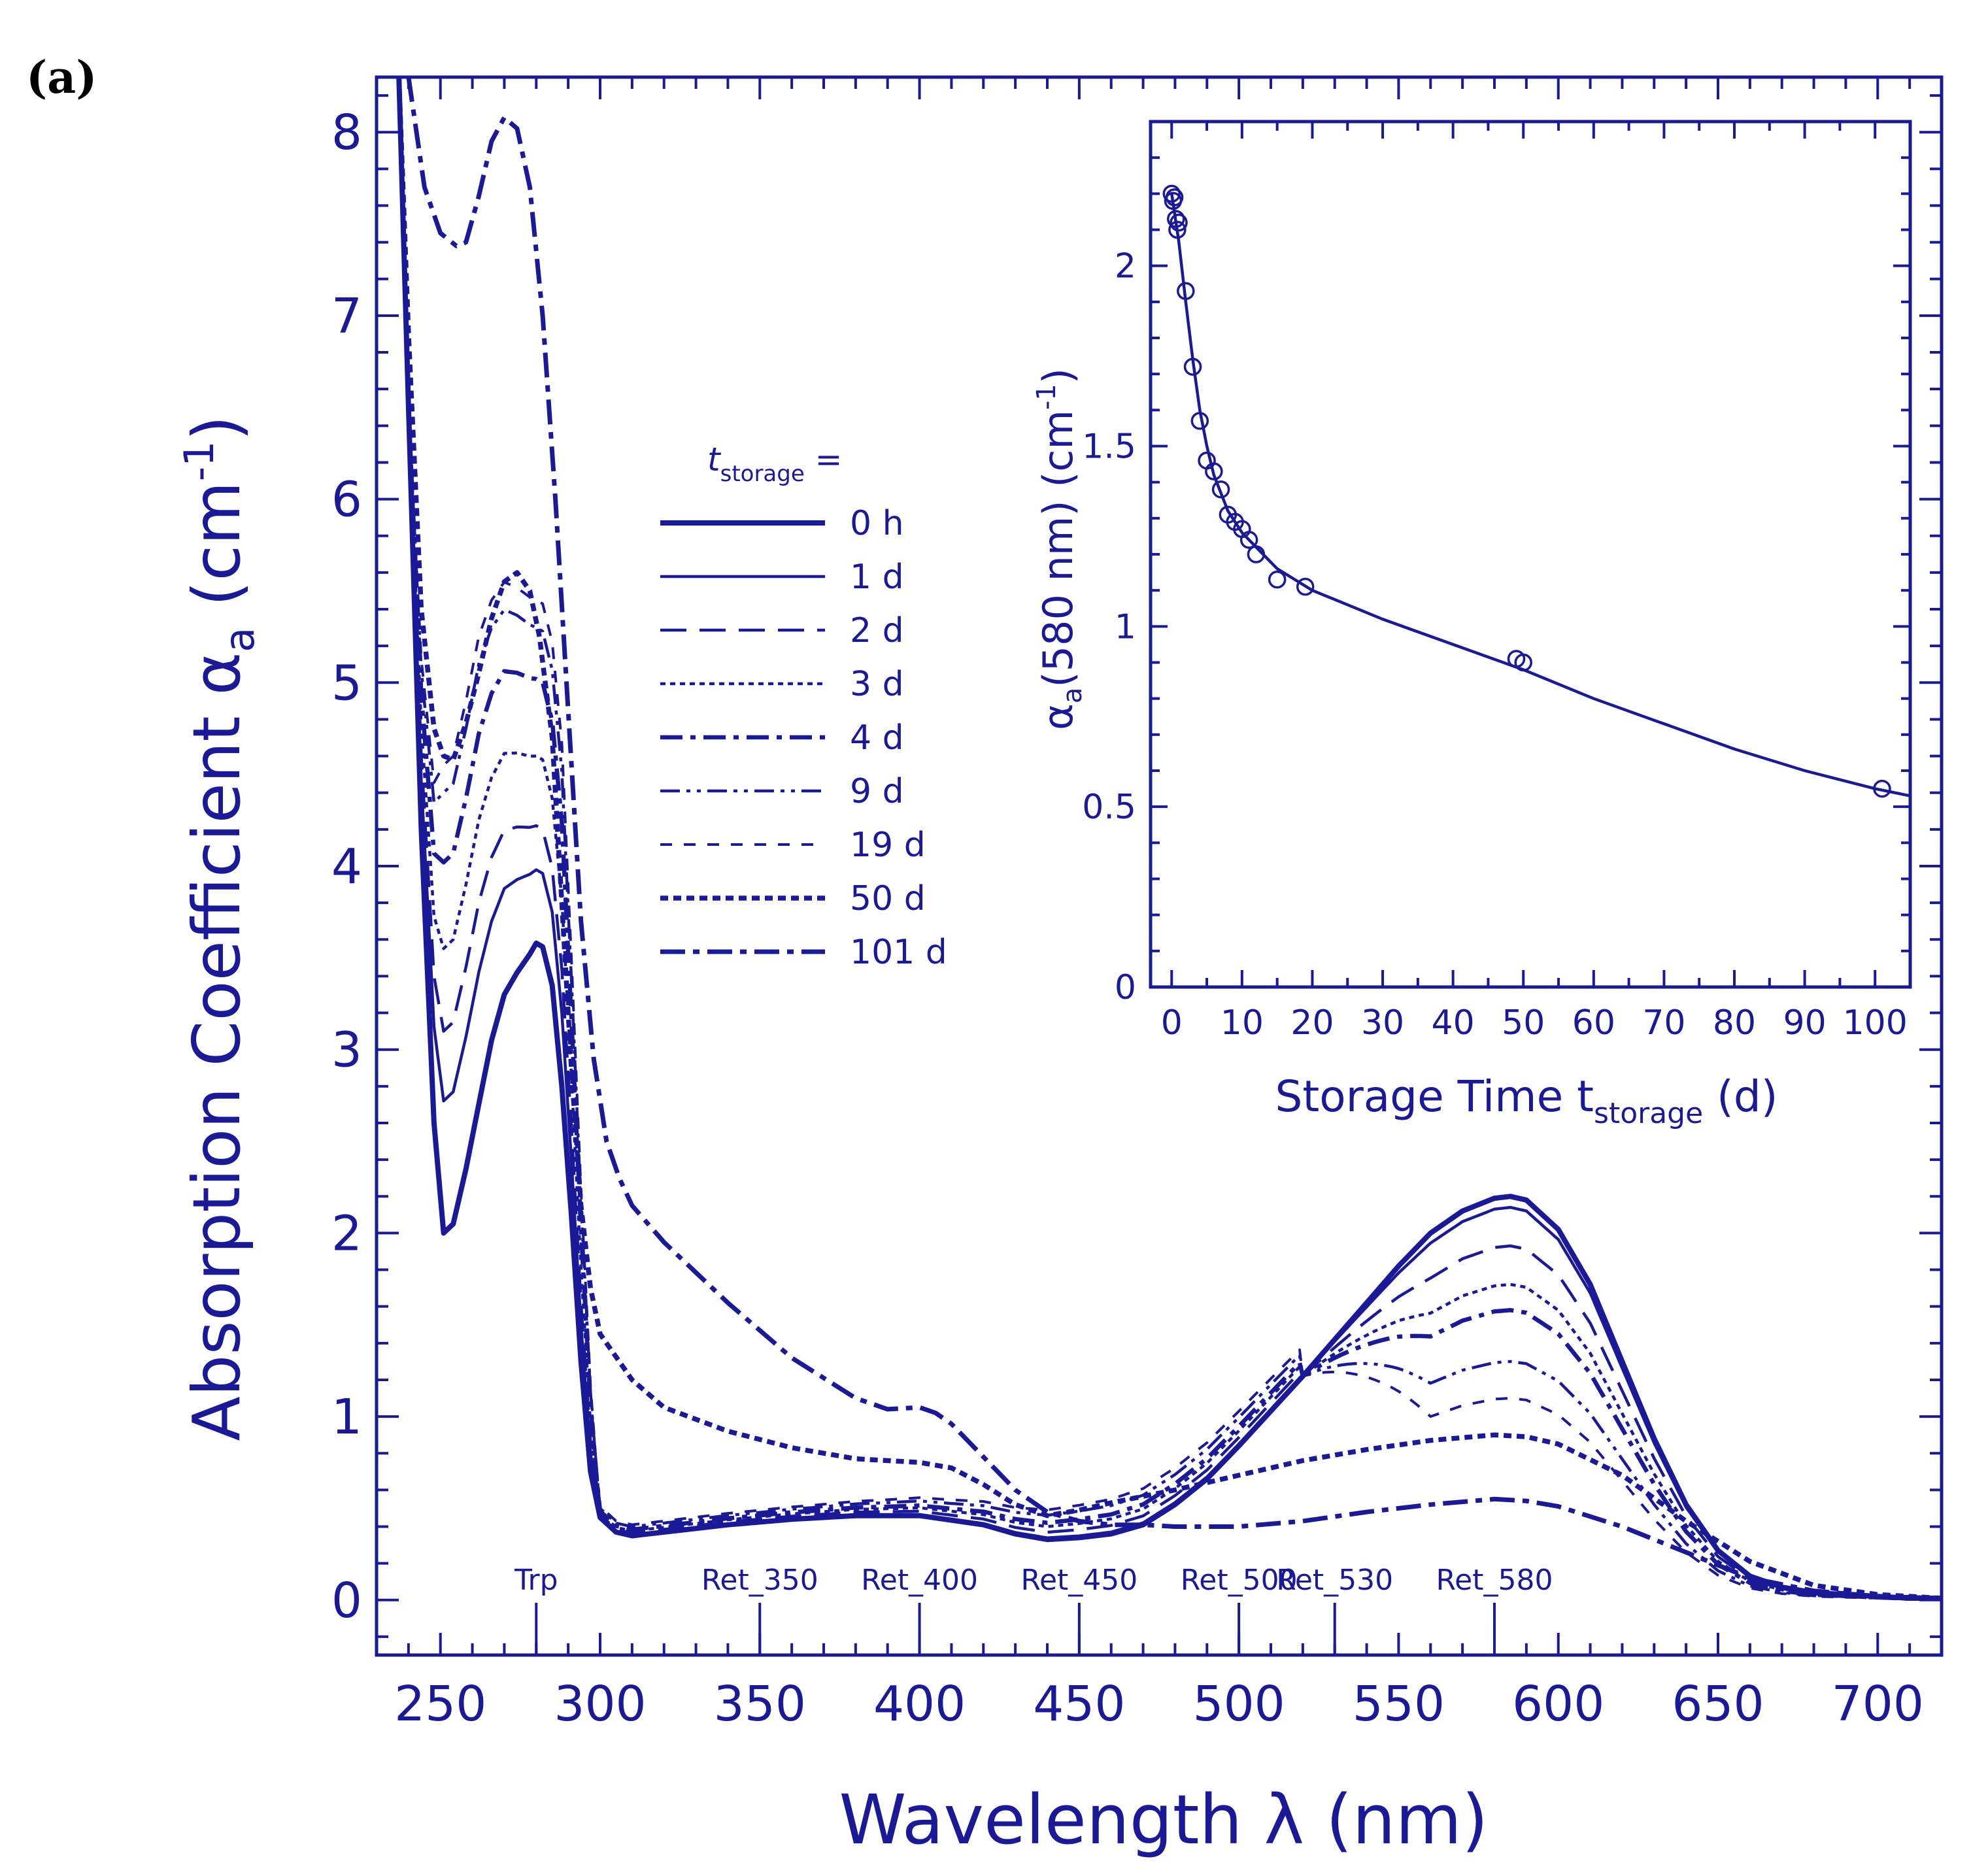 This screenshot has width=1971, height=1876. I want to click on inset-y-axis-label: αa(580 nm) (cm-1), so click(1060, 549).